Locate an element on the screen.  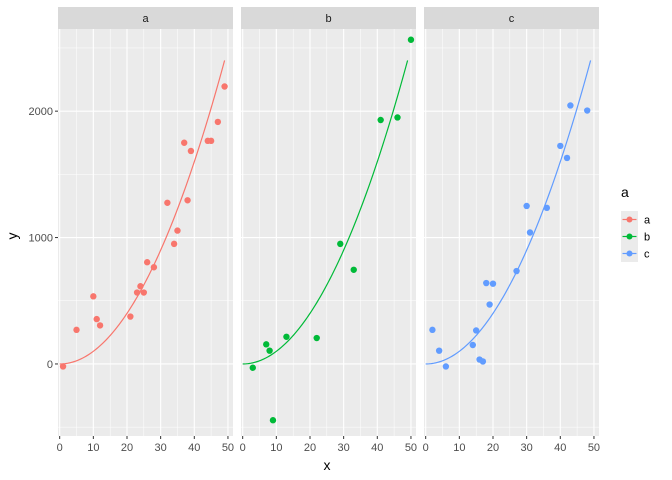
legend-item-a: a is located at coordinates (636, 219).